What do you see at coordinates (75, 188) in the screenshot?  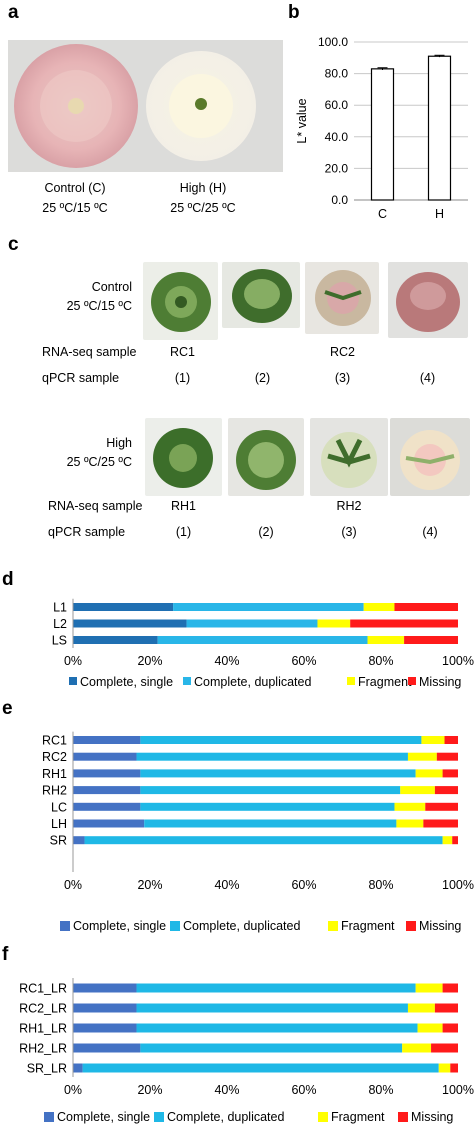 I see `control-caption-line1: Control (C)` at bounding box center [75, 188].